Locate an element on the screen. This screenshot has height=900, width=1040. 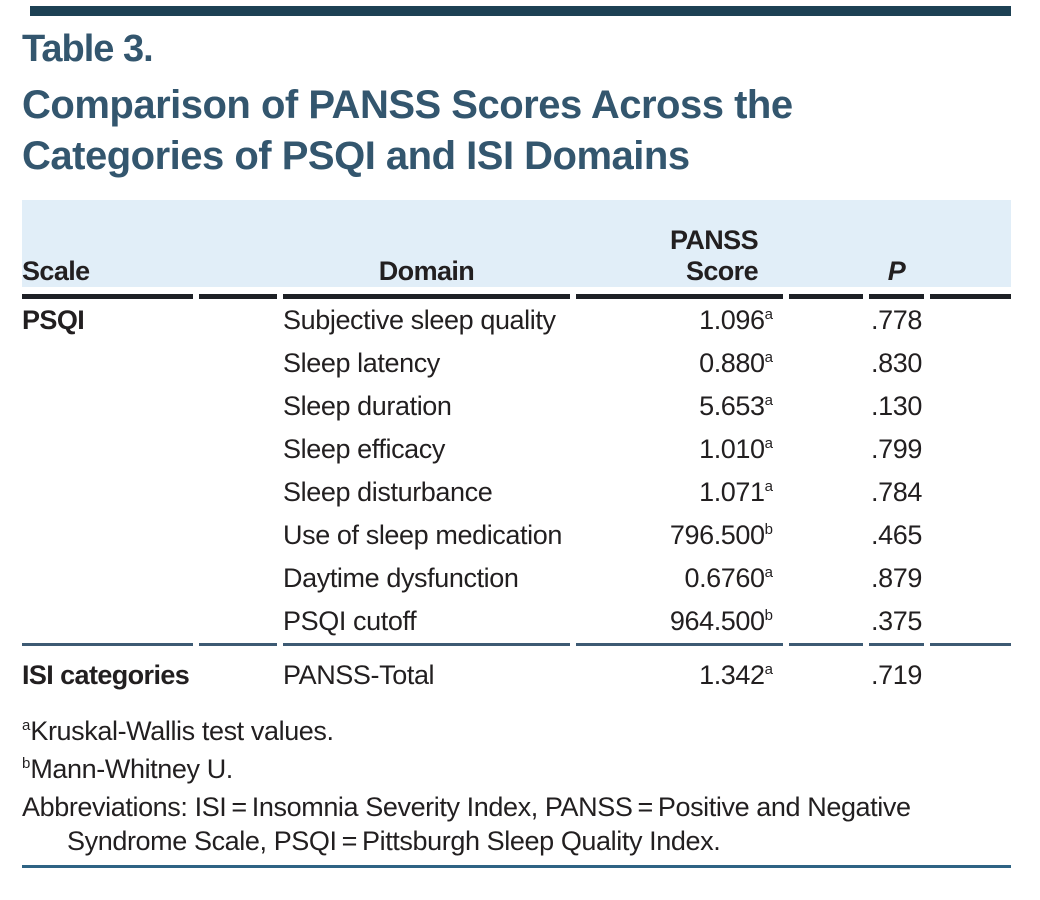
header-panss-score: PANSS Score is located at coordinates (679, 249).